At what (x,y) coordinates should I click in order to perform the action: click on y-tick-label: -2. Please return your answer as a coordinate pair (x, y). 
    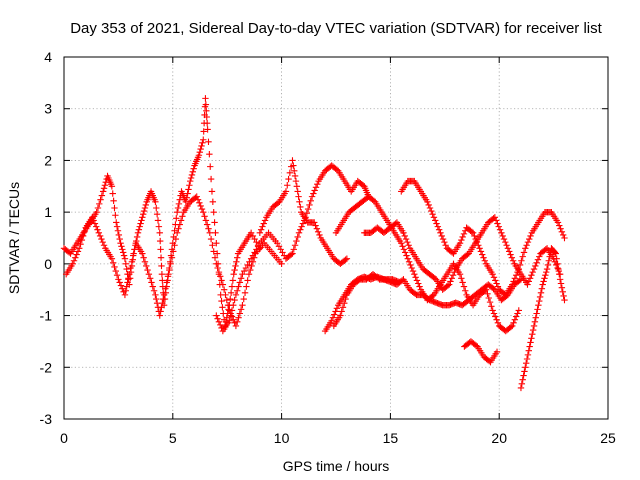
    Looking at the image, I should click on (46, 367).